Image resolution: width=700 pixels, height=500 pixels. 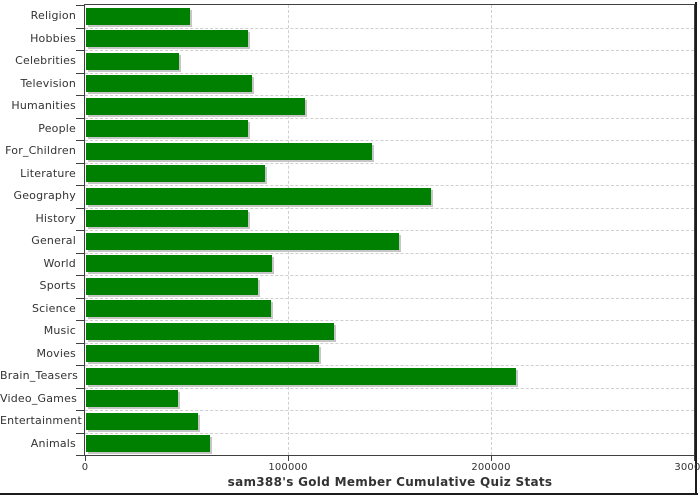 I want to click on category-label: Literature, so click(x=48, y=173).